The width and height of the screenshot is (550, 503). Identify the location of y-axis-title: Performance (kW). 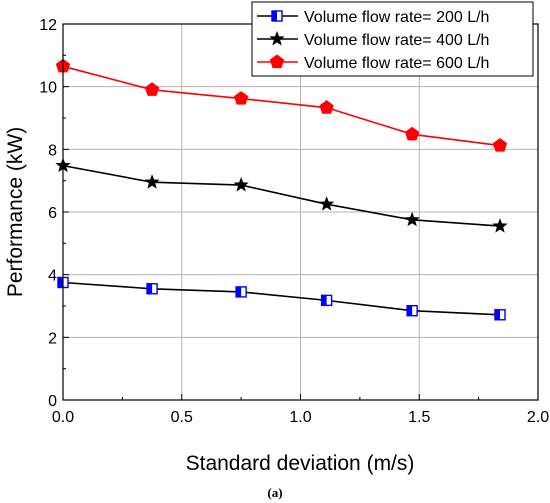
(15, 212).